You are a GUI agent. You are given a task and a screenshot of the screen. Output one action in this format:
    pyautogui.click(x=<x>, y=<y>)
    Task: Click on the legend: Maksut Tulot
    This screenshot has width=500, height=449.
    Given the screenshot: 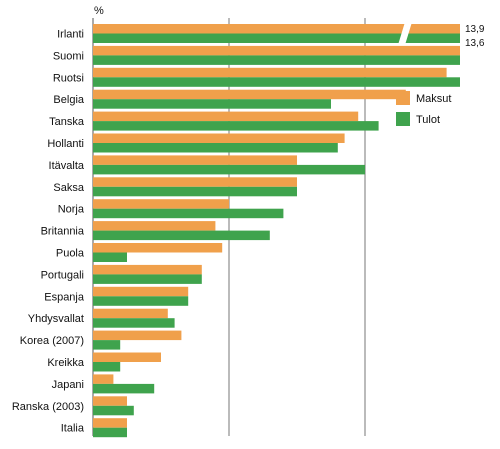 What is the action you would take?
    pyautogui.click(x=423, y=108)
    